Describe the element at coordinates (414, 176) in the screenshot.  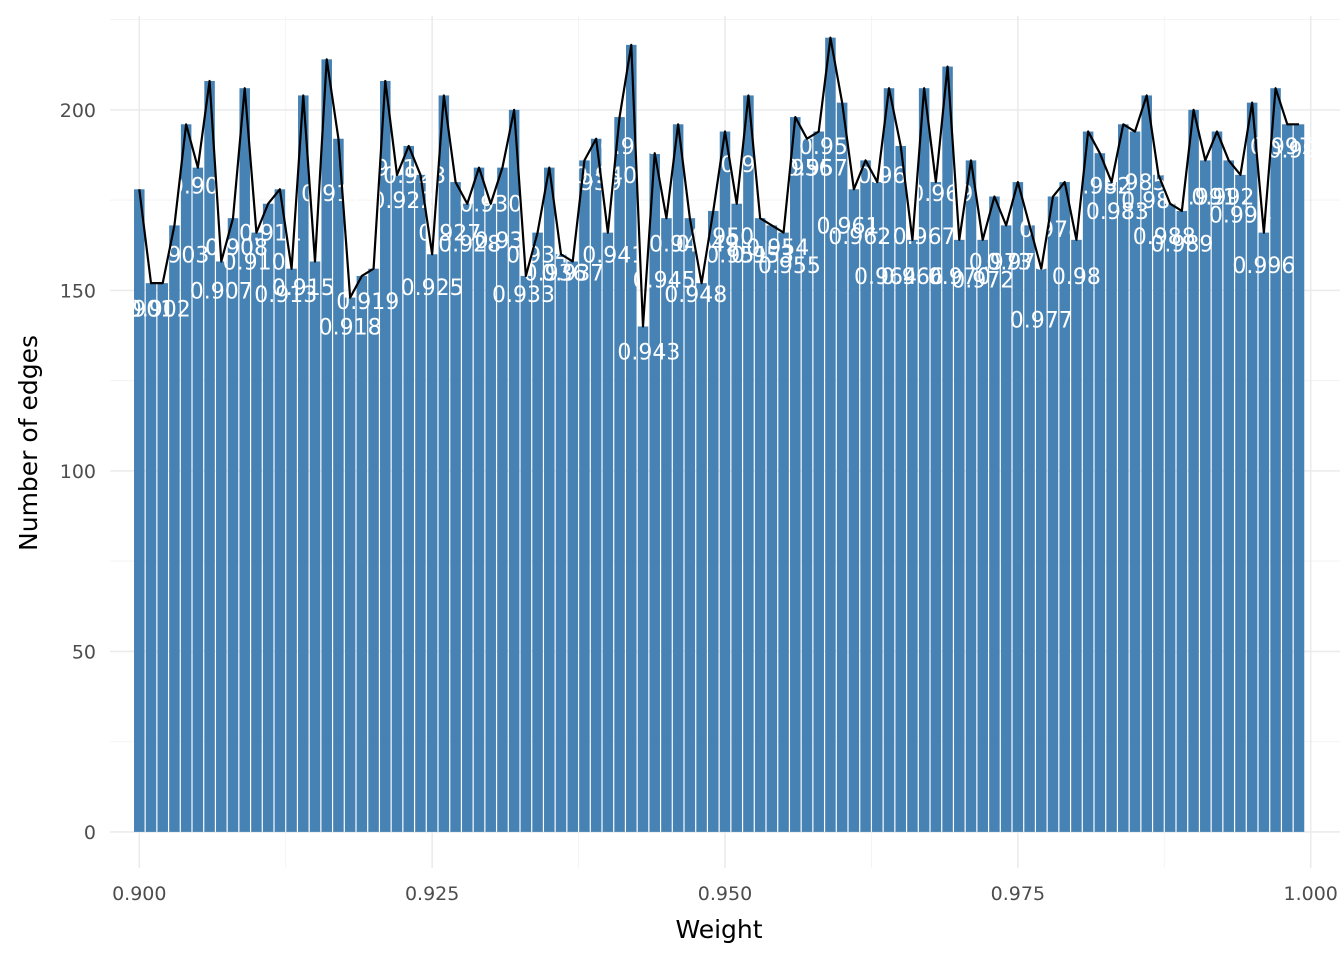
I see `bar-label: 0.923` at that location.